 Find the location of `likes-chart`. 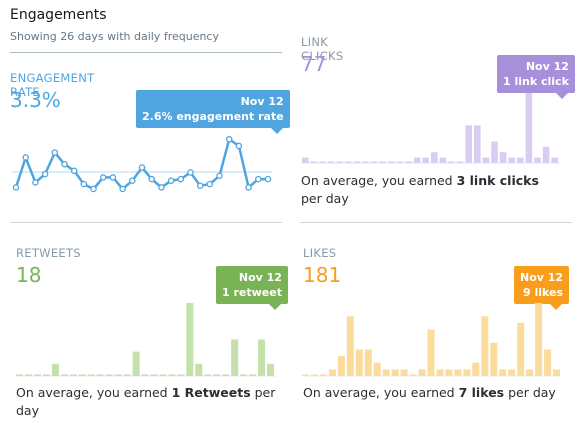

likes-chart is located at coordinates (432, 339).